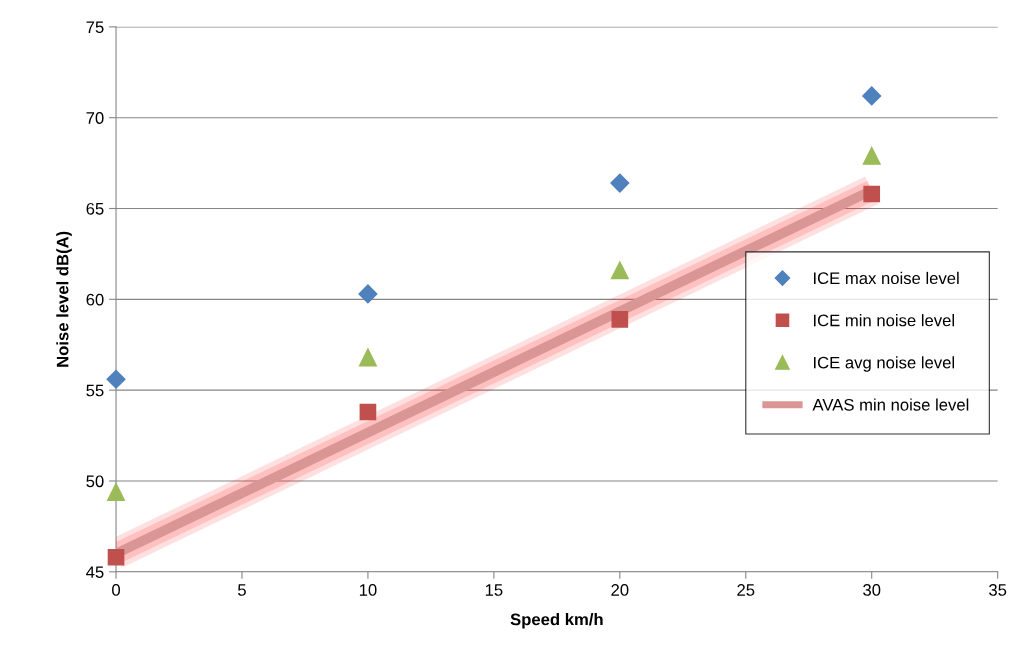 The image size is (1036, 655). What do you see at coordinates (95, 208) in the screenshot?
I see `y-tick-label: 65` at bounding box center [95, 208].